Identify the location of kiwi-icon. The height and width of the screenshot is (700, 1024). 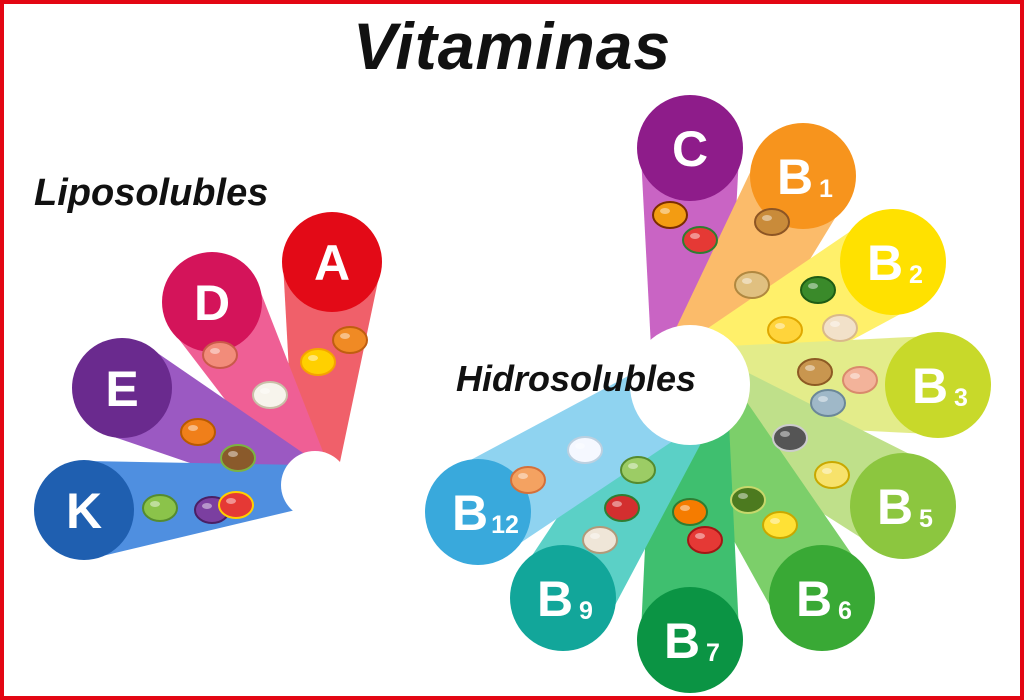
(238, 458).